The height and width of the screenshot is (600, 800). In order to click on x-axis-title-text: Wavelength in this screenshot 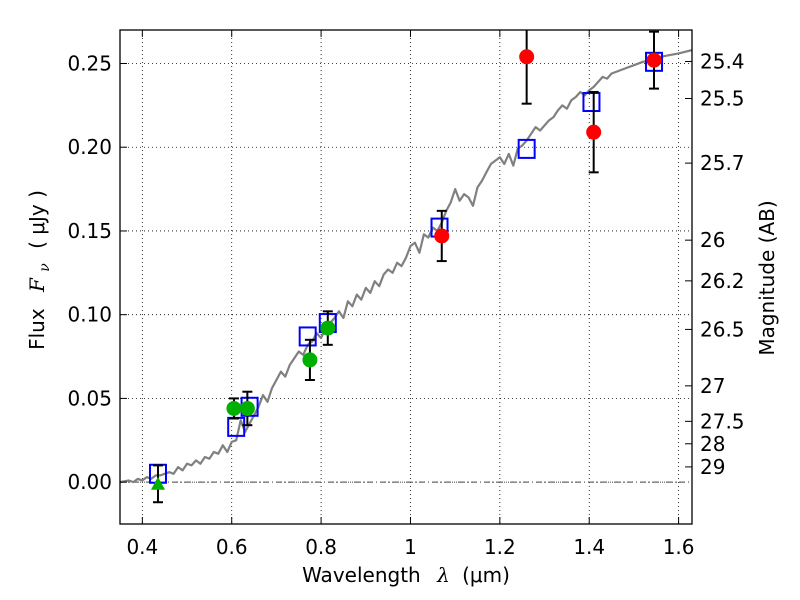, I will do `click(361, 575)`.